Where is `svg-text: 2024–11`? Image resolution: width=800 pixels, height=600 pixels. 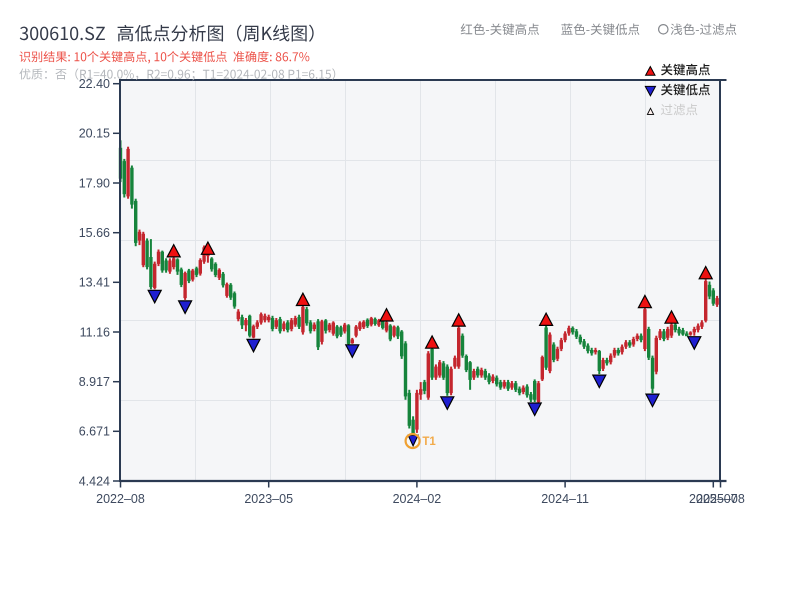 svg-text: 2024–11 is located at coordinates (565, 499).